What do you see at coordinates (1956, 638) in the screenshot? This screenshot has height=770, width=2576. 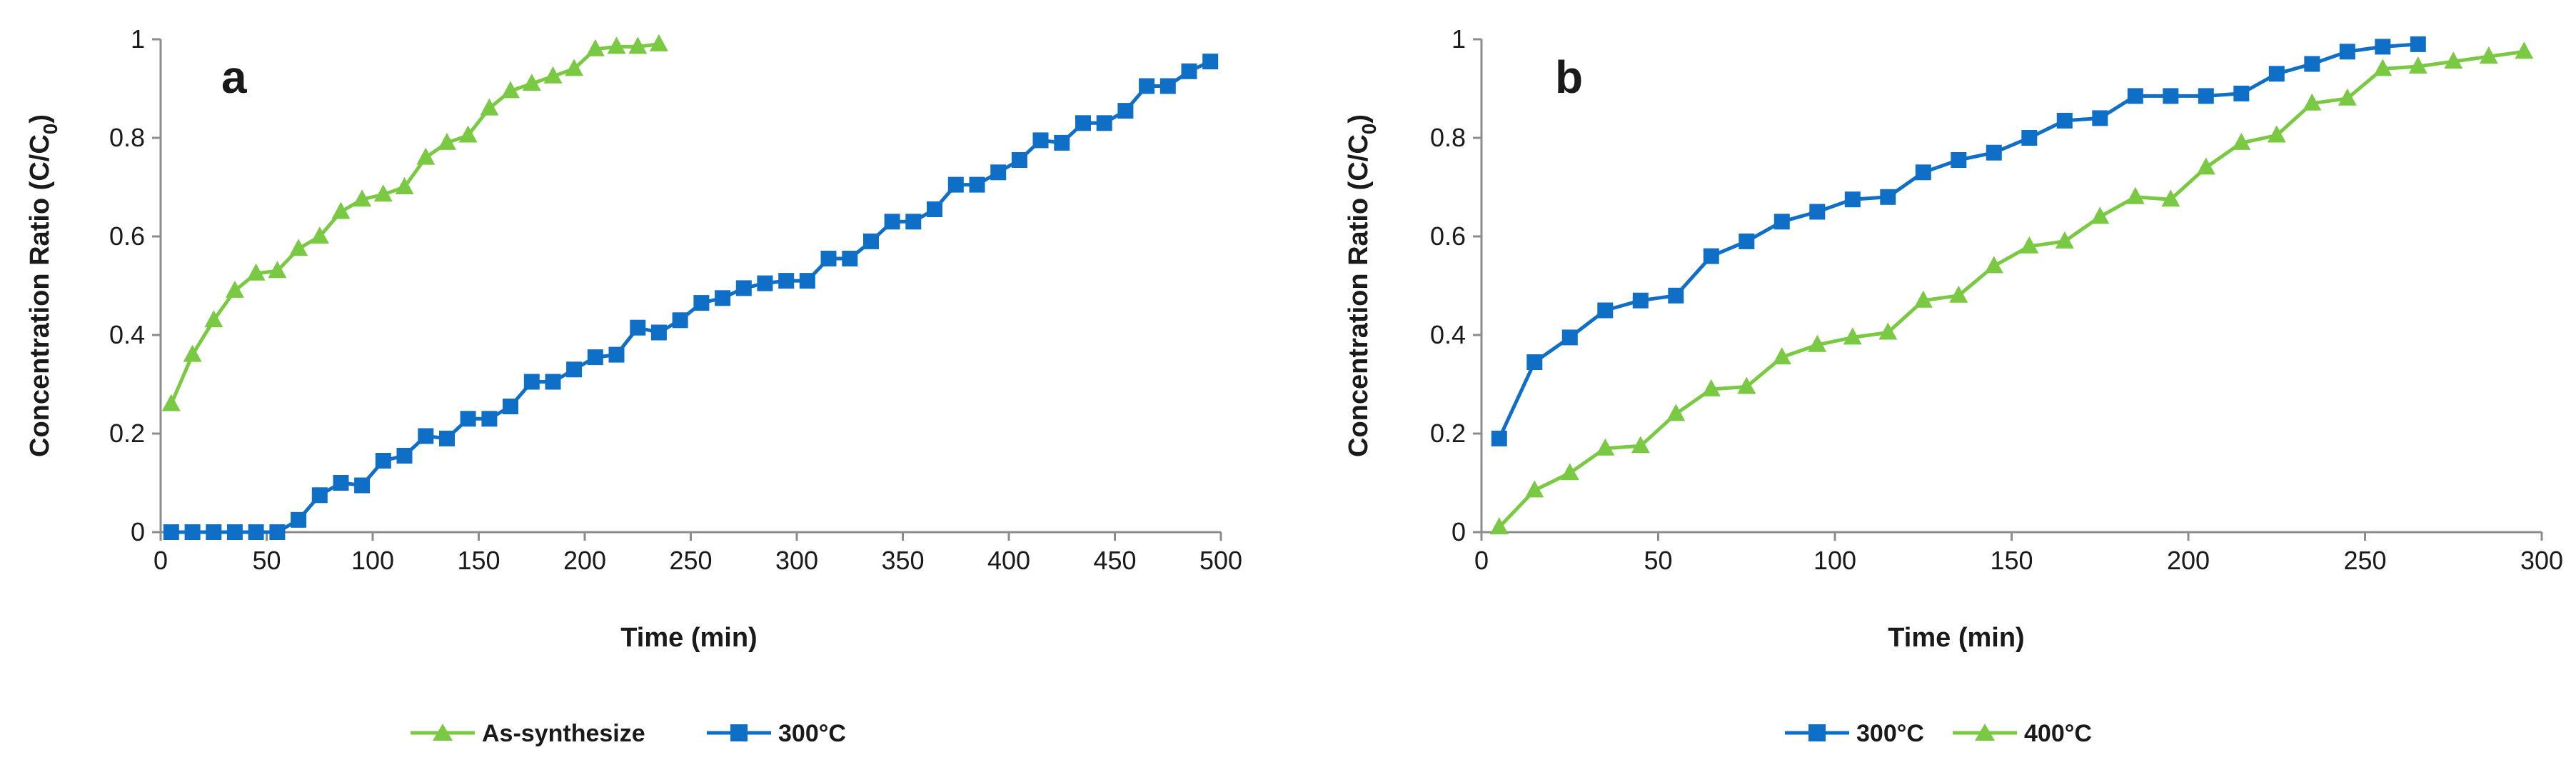 I see `x-axis-title-b: Time (min)` at bounding box center [1956, 638].